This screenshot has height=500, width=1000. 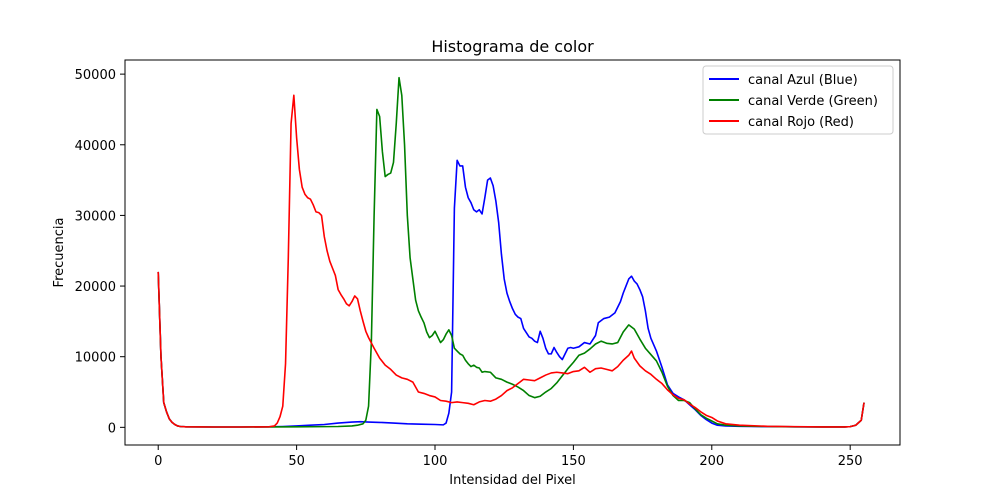 I want to click on chart-title: Histograma de color, so click(x=512, y=46).